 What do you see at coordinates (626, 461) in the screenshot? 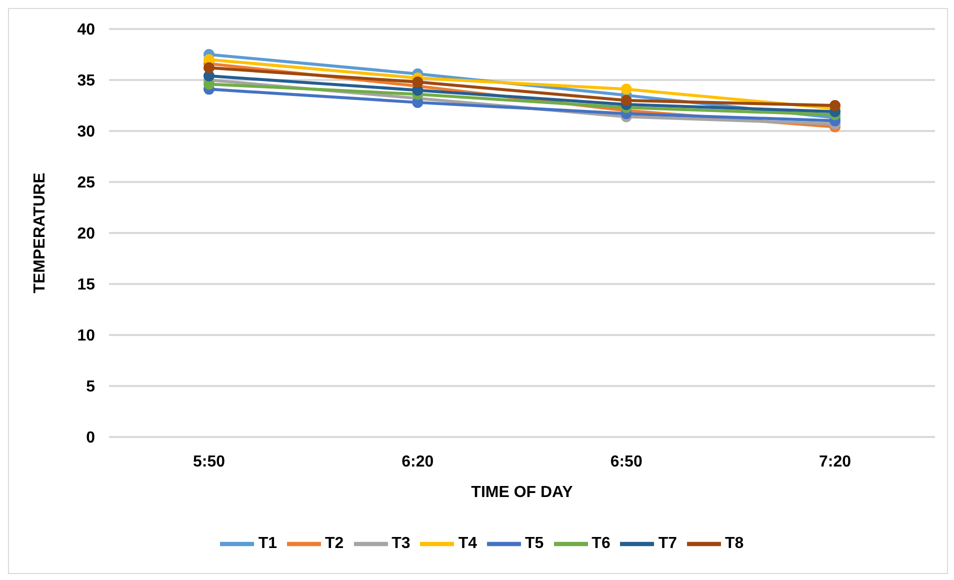
I see `x-tick-label: 6:50` at bounding box center [626, 461].